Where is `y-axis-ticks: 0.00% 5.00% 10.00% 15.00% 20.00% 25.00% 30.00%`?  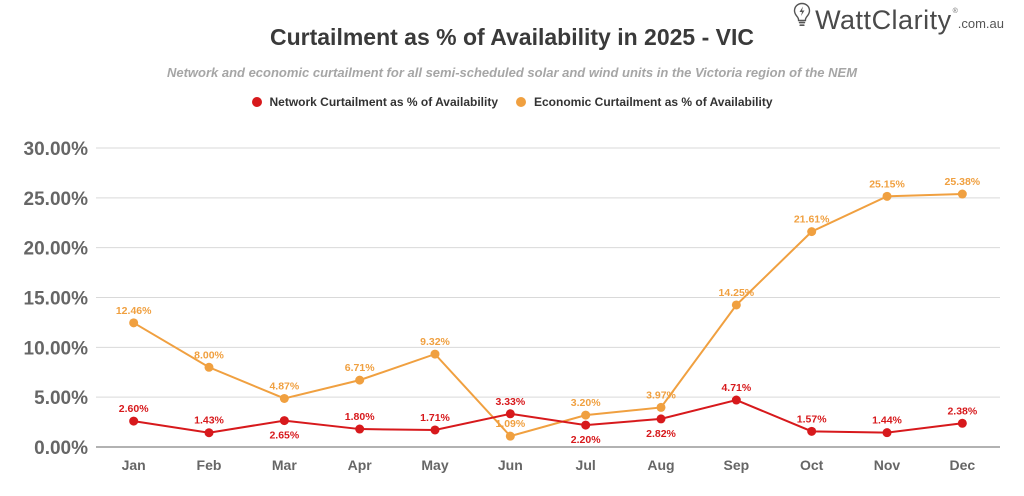
y-axis-ticks: 0.00% 5.00% 10.00% 15.00% 20.00% 25.00% 30.00% is located at coordinates (56, 299).